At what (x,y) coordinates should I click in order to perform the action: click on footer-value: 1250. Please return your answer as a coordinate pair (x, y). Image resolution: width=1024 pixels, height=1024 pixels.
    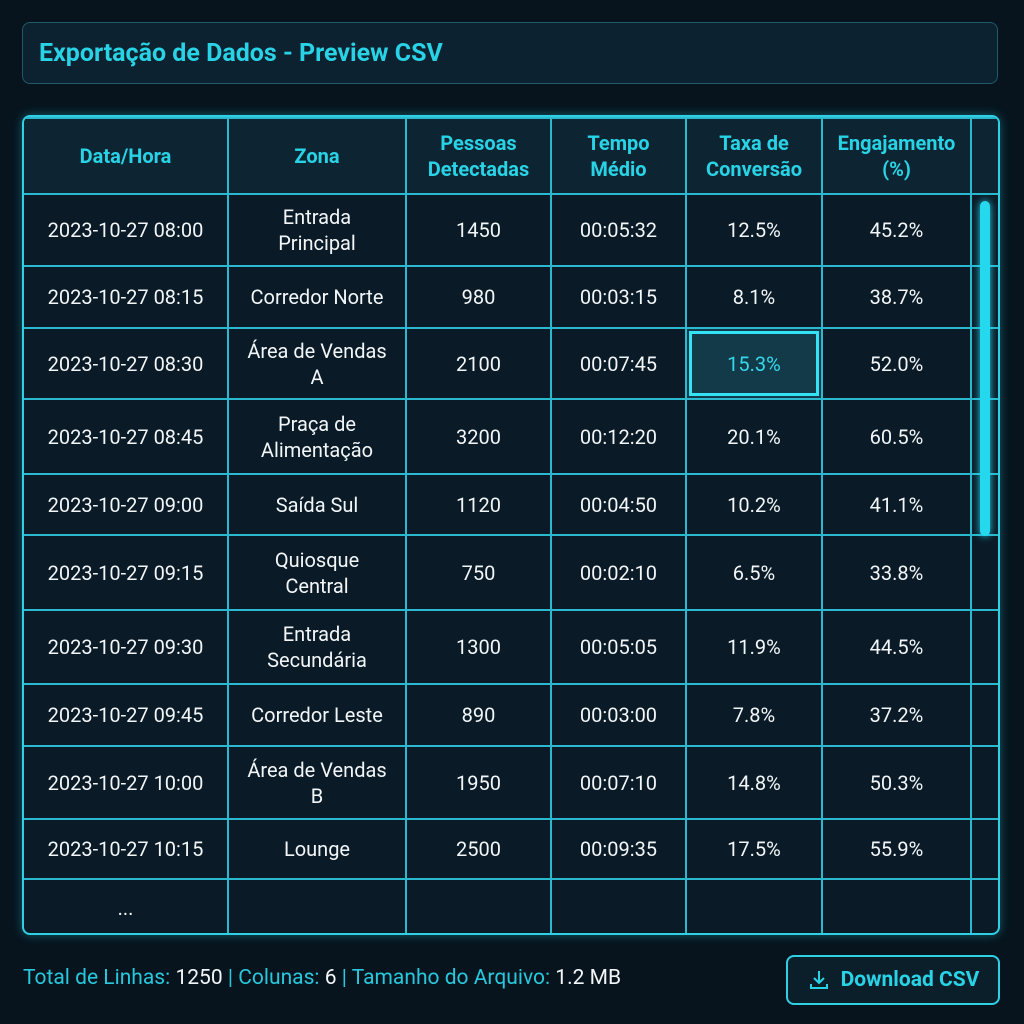
    Looking at the image, I should click on (199, 978).